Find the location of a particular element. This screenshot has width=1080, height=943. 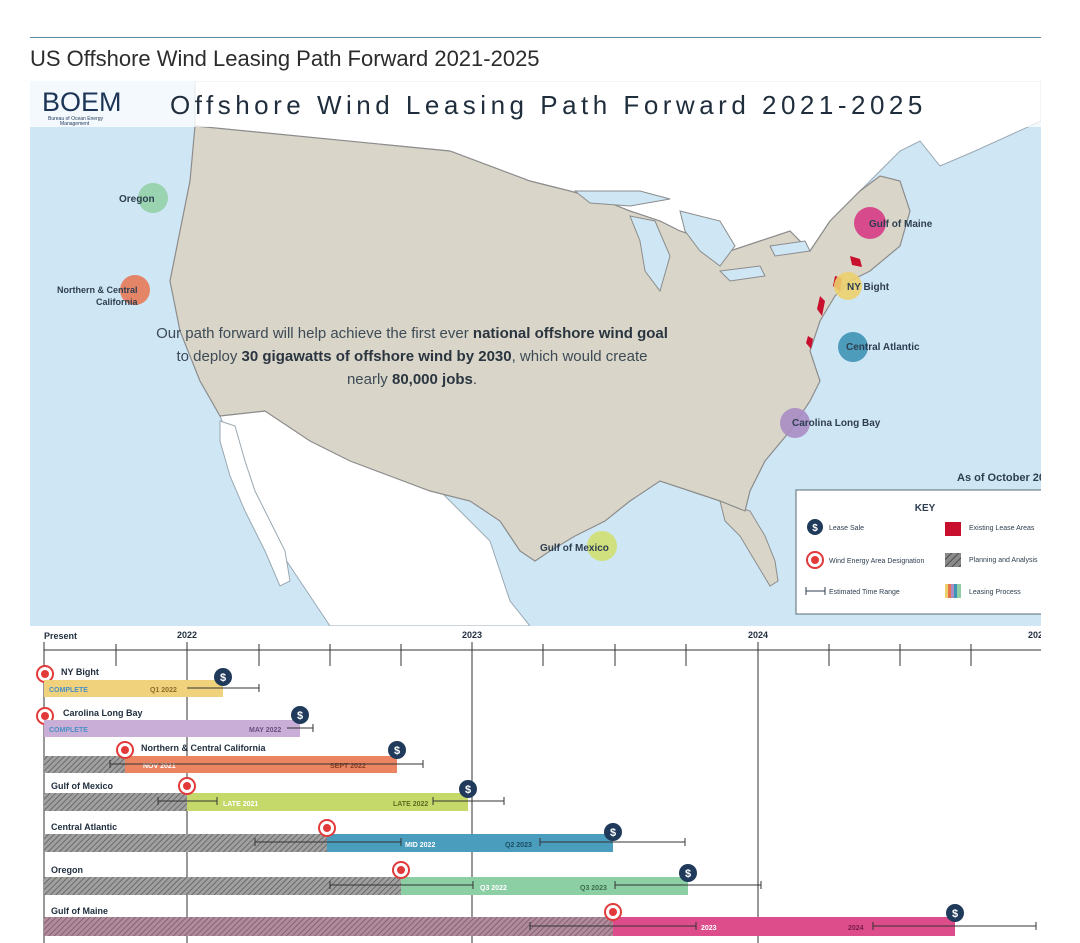

key-title: KEY is located at coordinates (925, 508).